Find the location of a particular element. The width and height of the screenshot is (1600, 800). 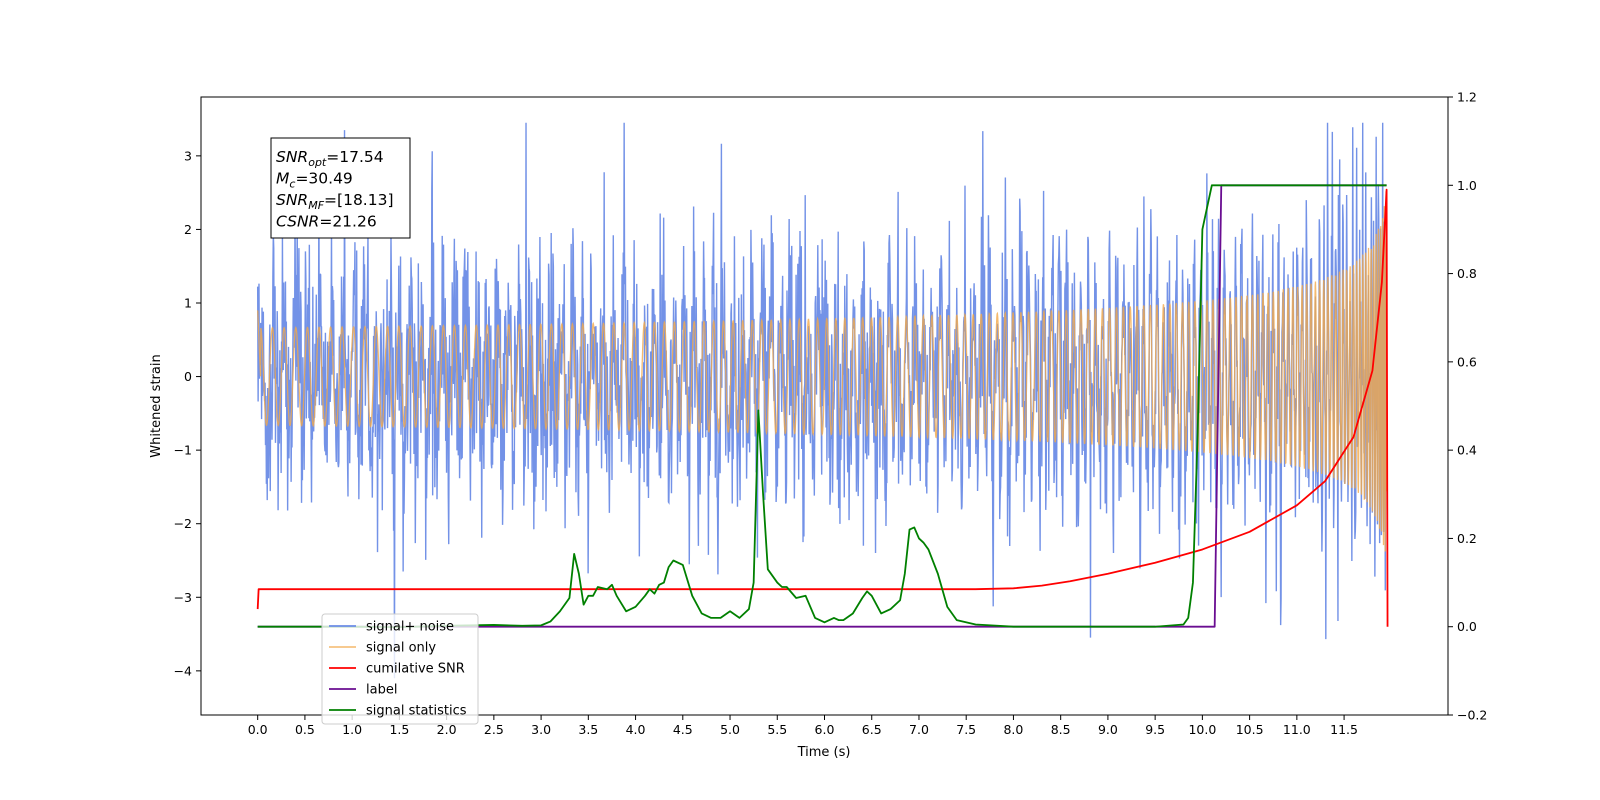

y-right-tick-label: −0.2 is located at coordinates (1472, 715).